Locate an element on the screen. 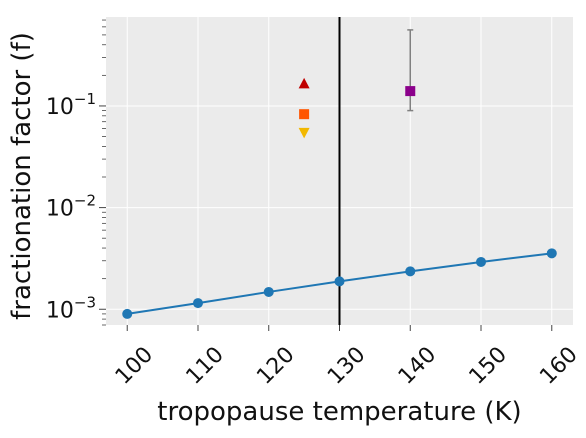  y-tick-label: 10⁻² is located at coordinates (71, 207).